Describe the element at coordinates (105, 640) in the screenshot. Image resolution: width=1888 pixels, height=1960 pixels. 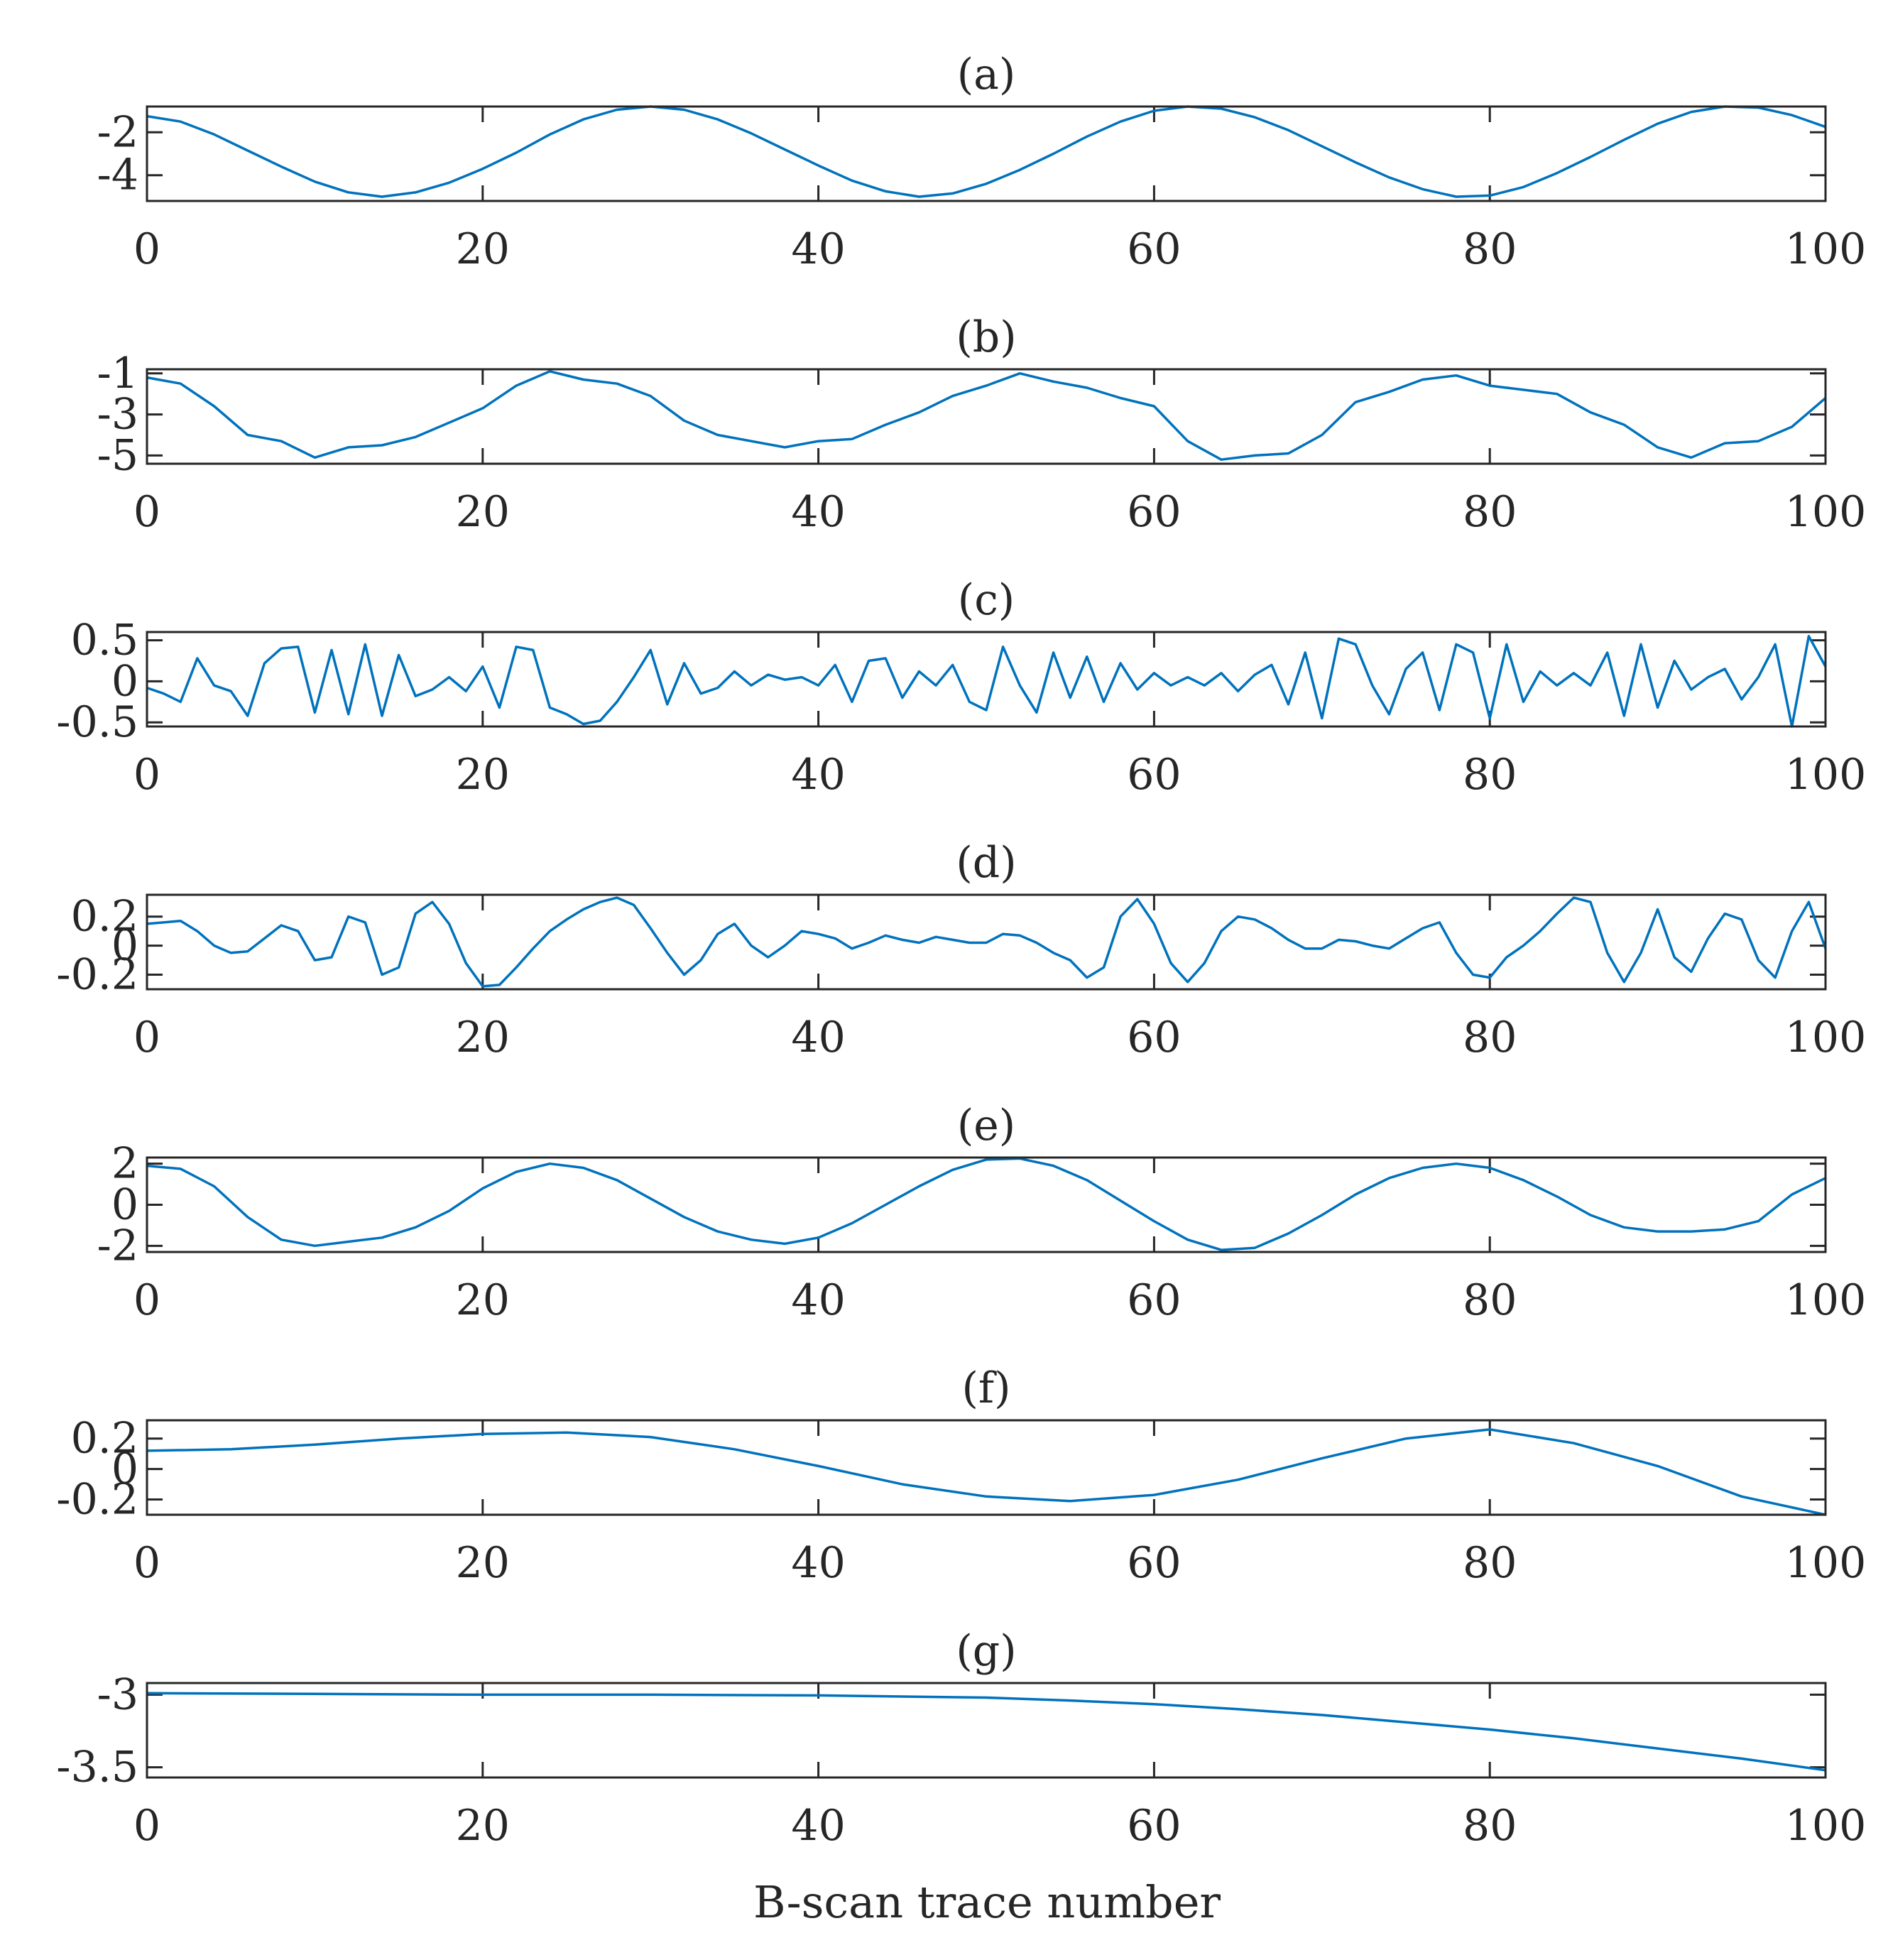
I see `y-tick-label: 0.5` at that location.